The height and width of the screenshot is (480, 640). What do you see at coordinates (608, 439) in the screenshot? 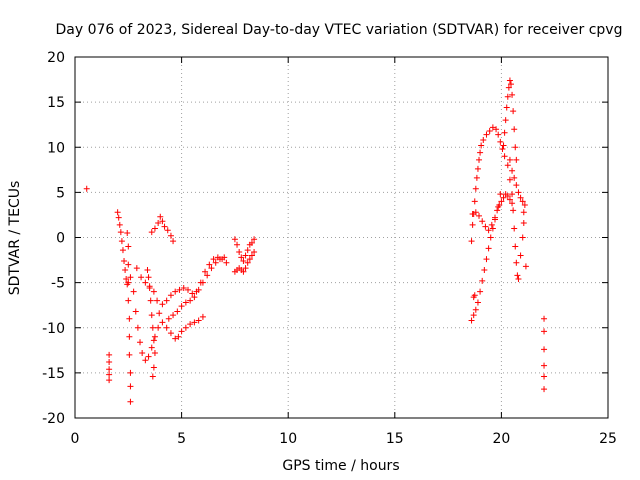
I see `x-tick-label: 25` at bounding box center [608, 439].